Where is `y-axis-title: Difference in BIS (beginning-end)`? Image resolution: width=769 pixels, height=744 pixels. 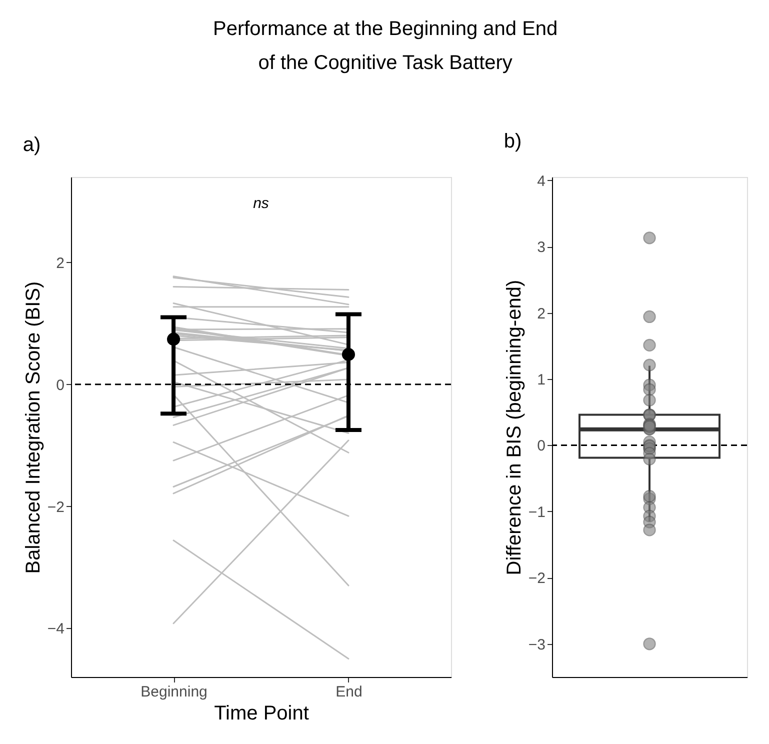
y-axis-title: Difference in BIS (beginning-end) is located at coordinates (514, 428).